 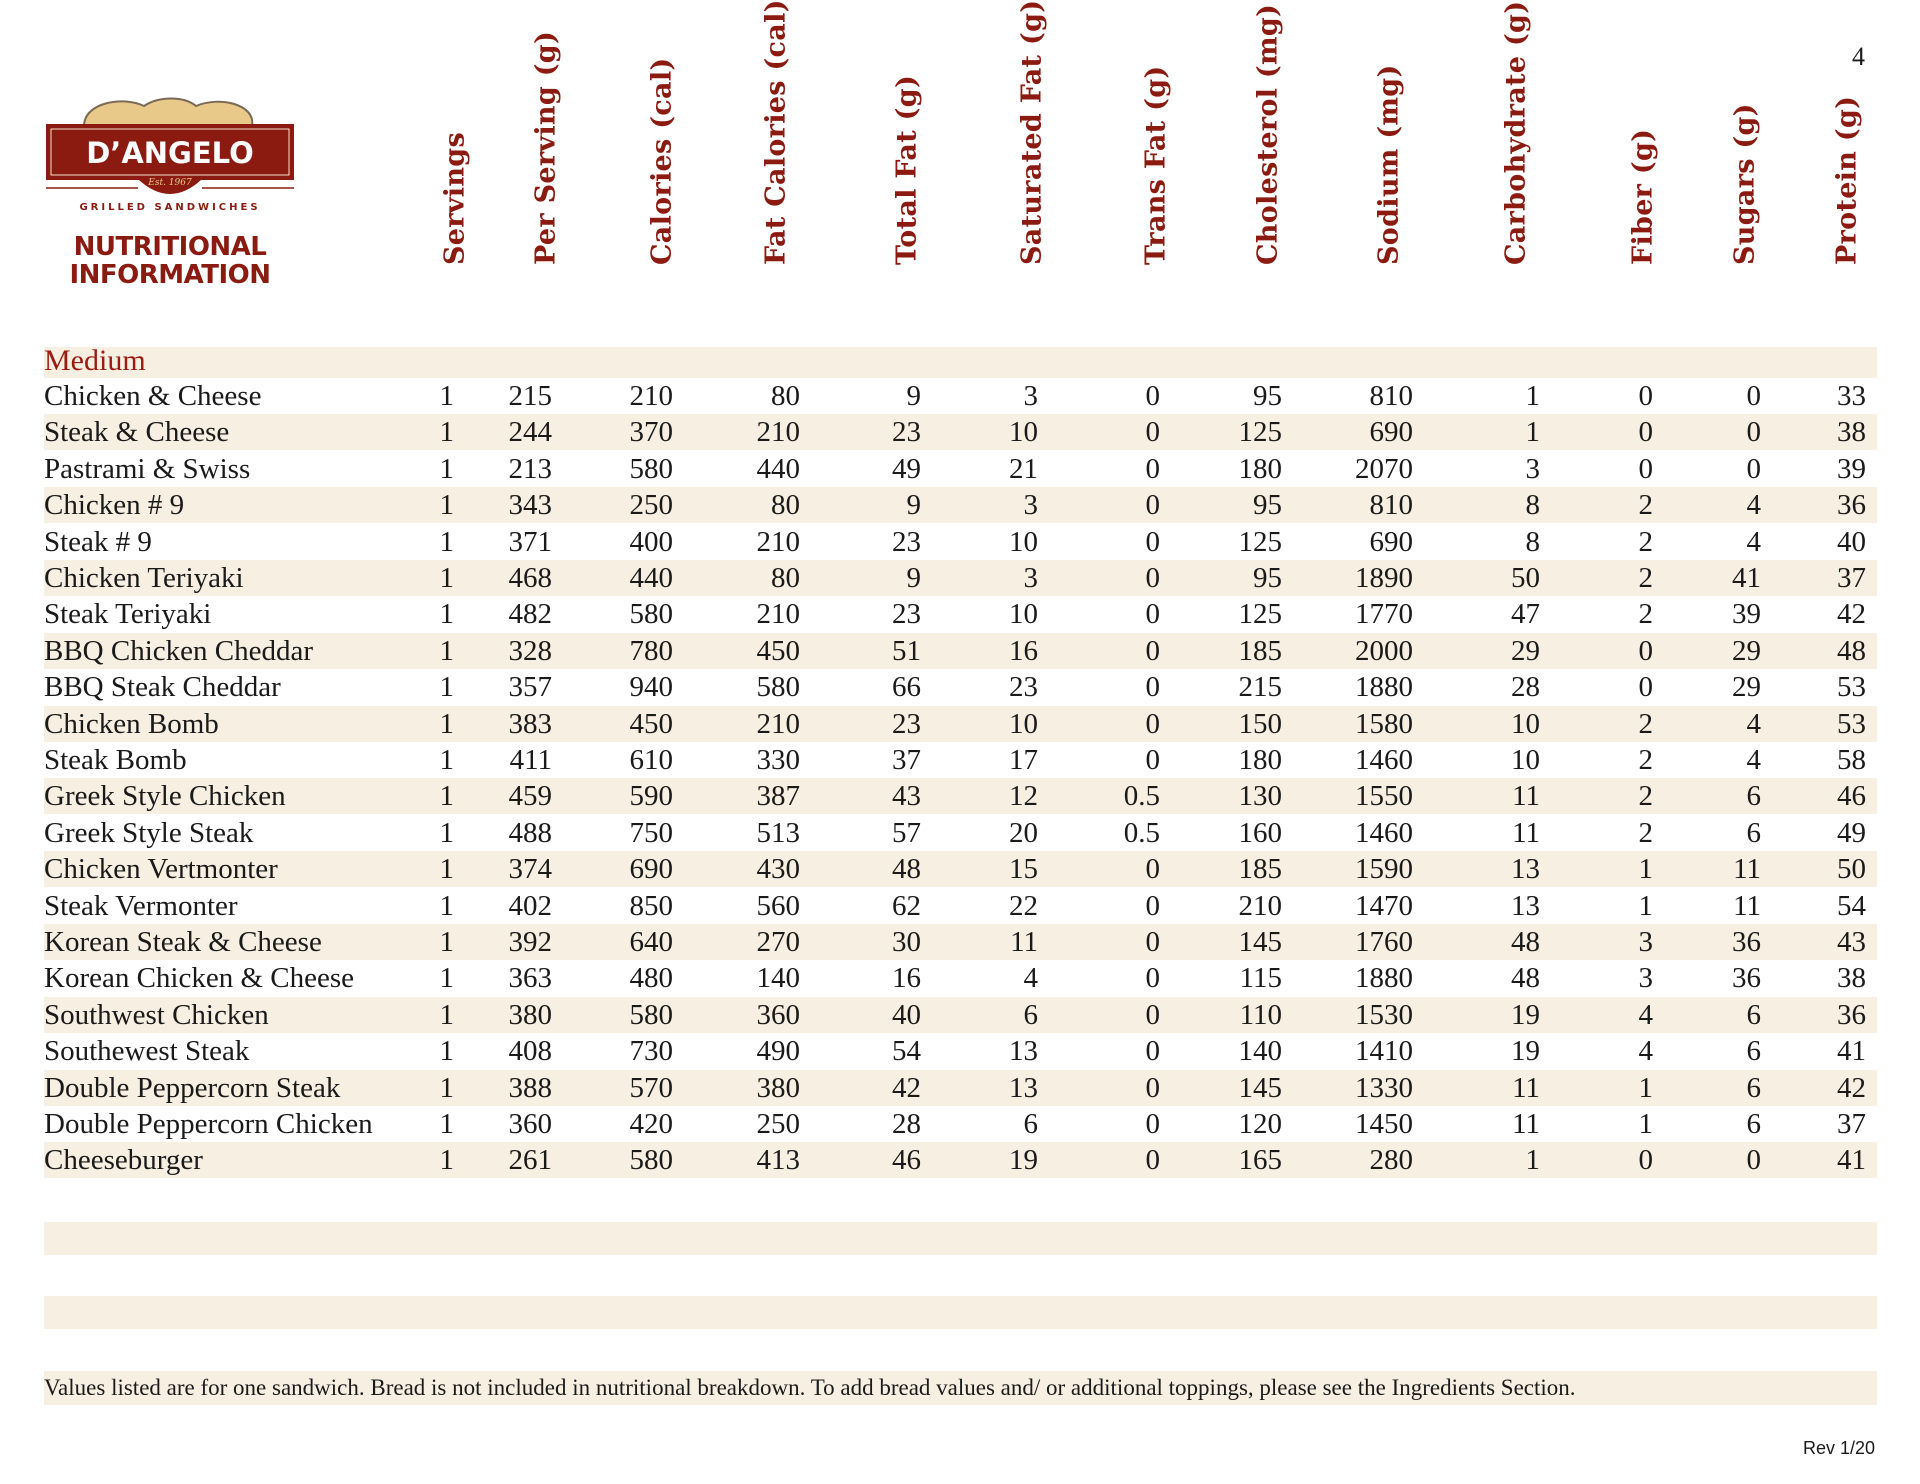 What do you see at coordinates (960, 723) in the screenshot?
I see `table-row: Chicken Bomb 1 383 450 210 23 10 0 150 1580 10 2 4 53` at bounding box center [960, 723].